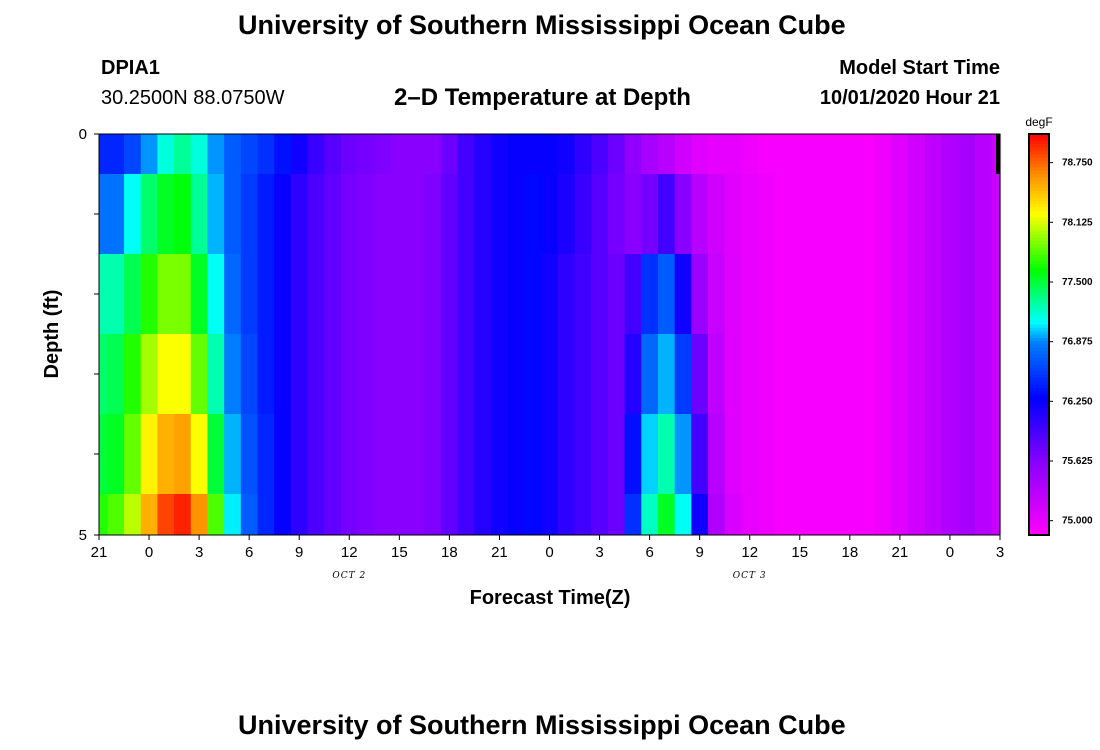 Image resolution: width=1100 pixels, height=750 pixels. What do you see at coordinates (599, 552) in the screenshot?
I see `x-tick-label: 3` at bounding box center [599, 552].